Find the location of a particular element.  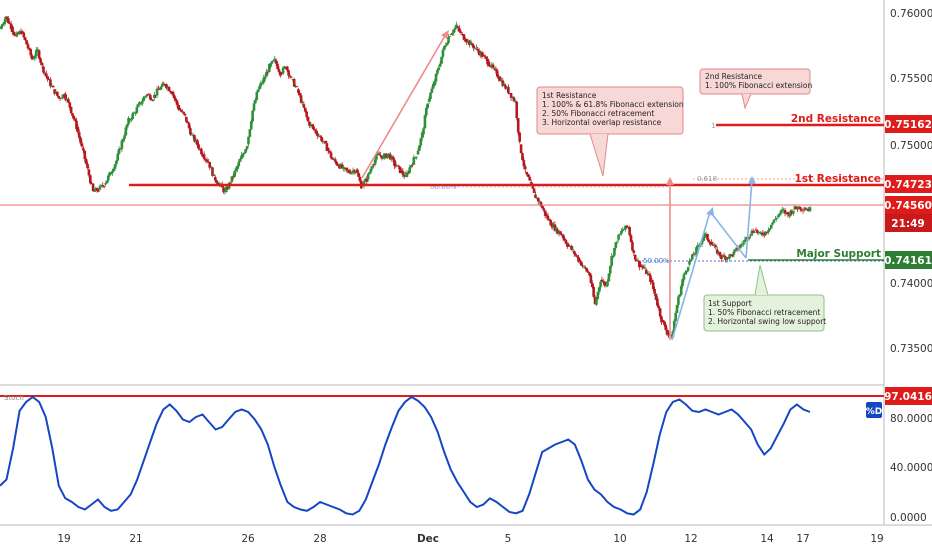

fib-retr-left-label: 50.00% is located at coordinates (443, 187).